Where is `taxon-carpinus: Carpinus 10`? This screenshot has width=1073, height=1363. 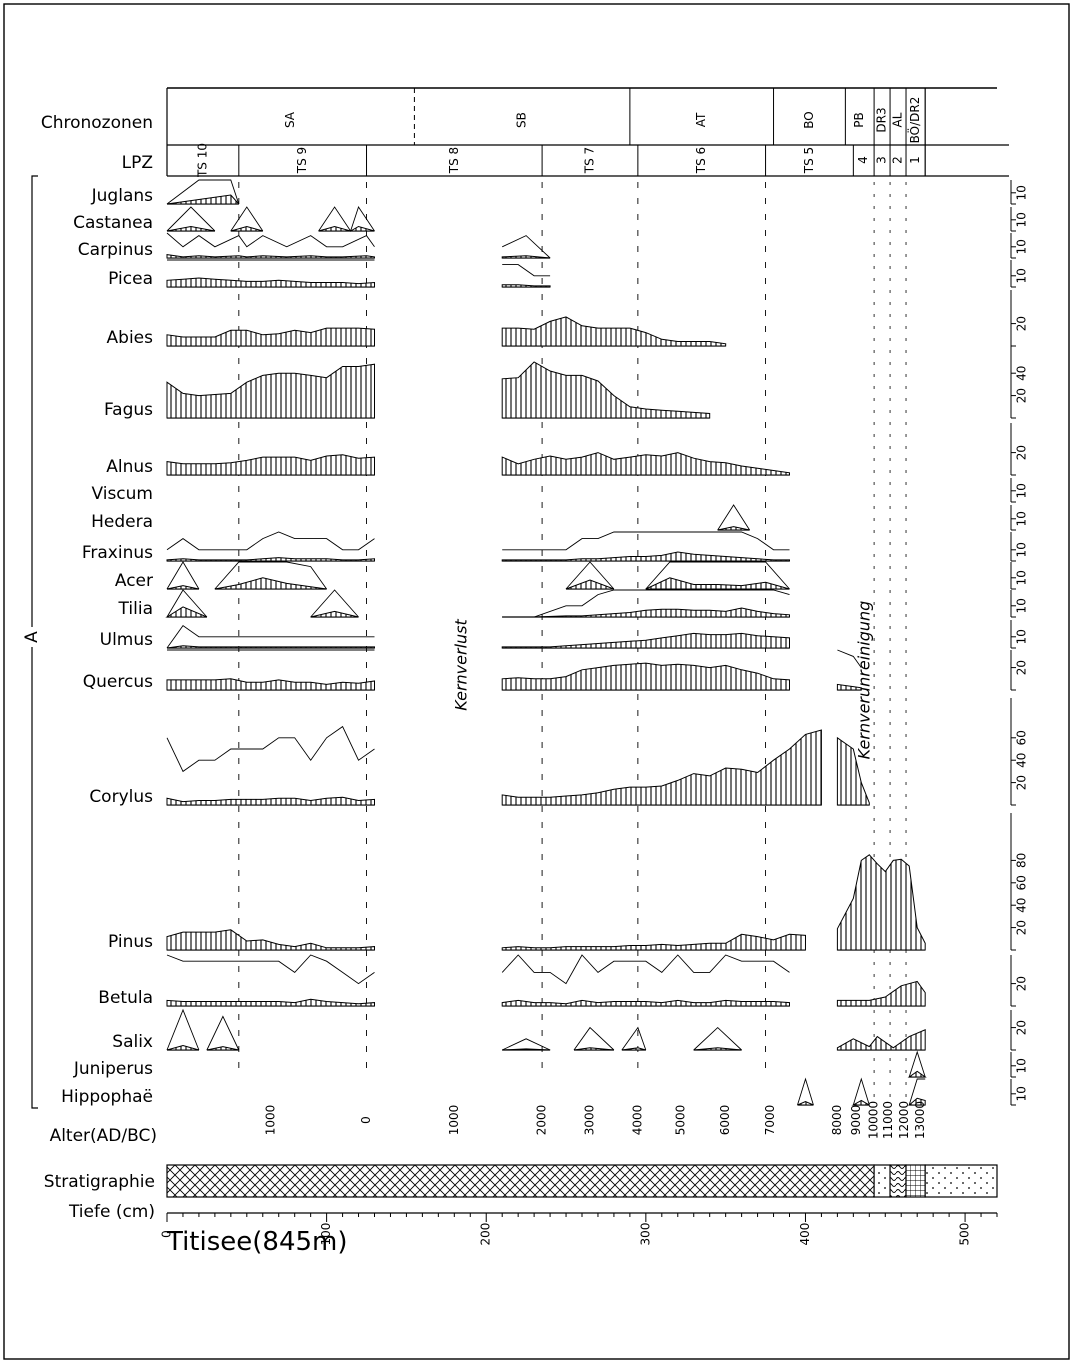
taxon-carpinus: Carpinus 10 is located at coordinates (553, 246).